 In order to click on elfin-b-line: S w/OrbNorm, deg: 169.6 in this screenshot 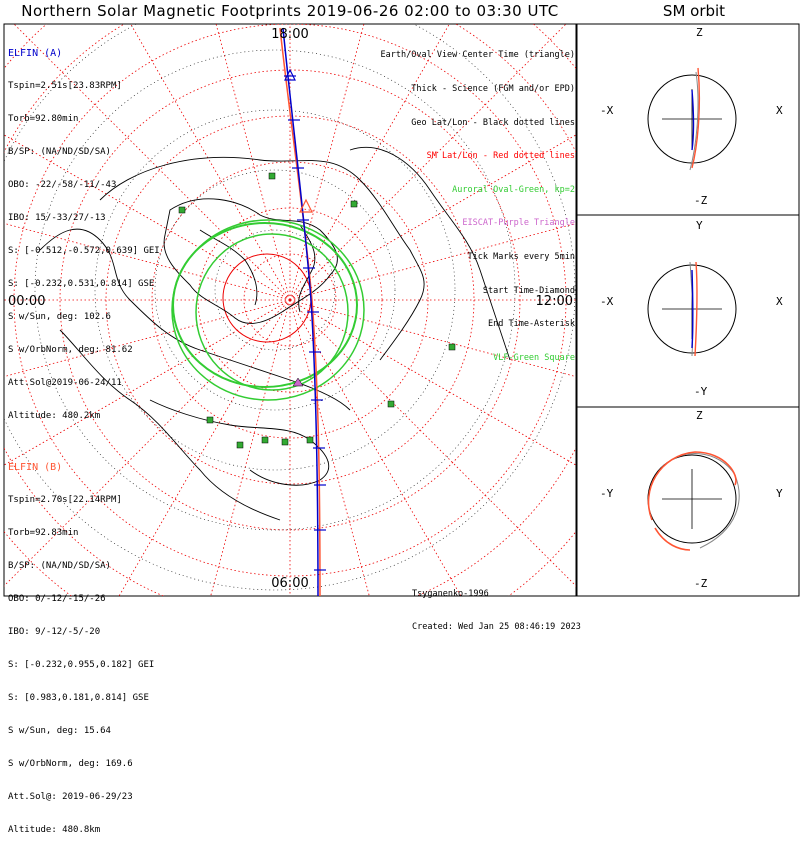, I will do `click(70, 764)`.